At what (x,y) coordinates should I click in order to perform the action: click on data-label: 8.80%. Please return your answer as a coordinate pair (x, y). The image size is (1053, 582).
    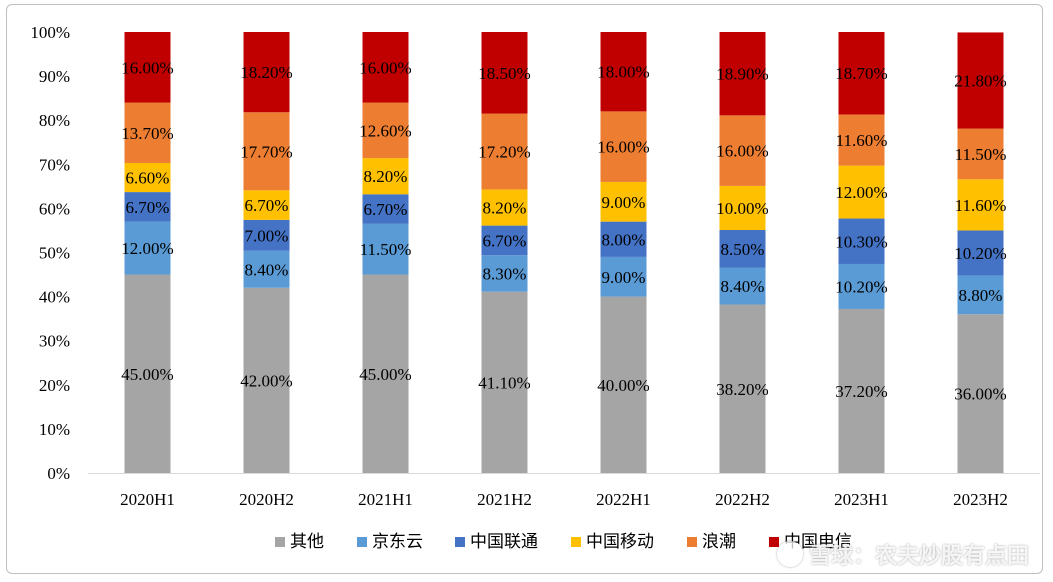
    Looking at the image, I should click on (981, 295).